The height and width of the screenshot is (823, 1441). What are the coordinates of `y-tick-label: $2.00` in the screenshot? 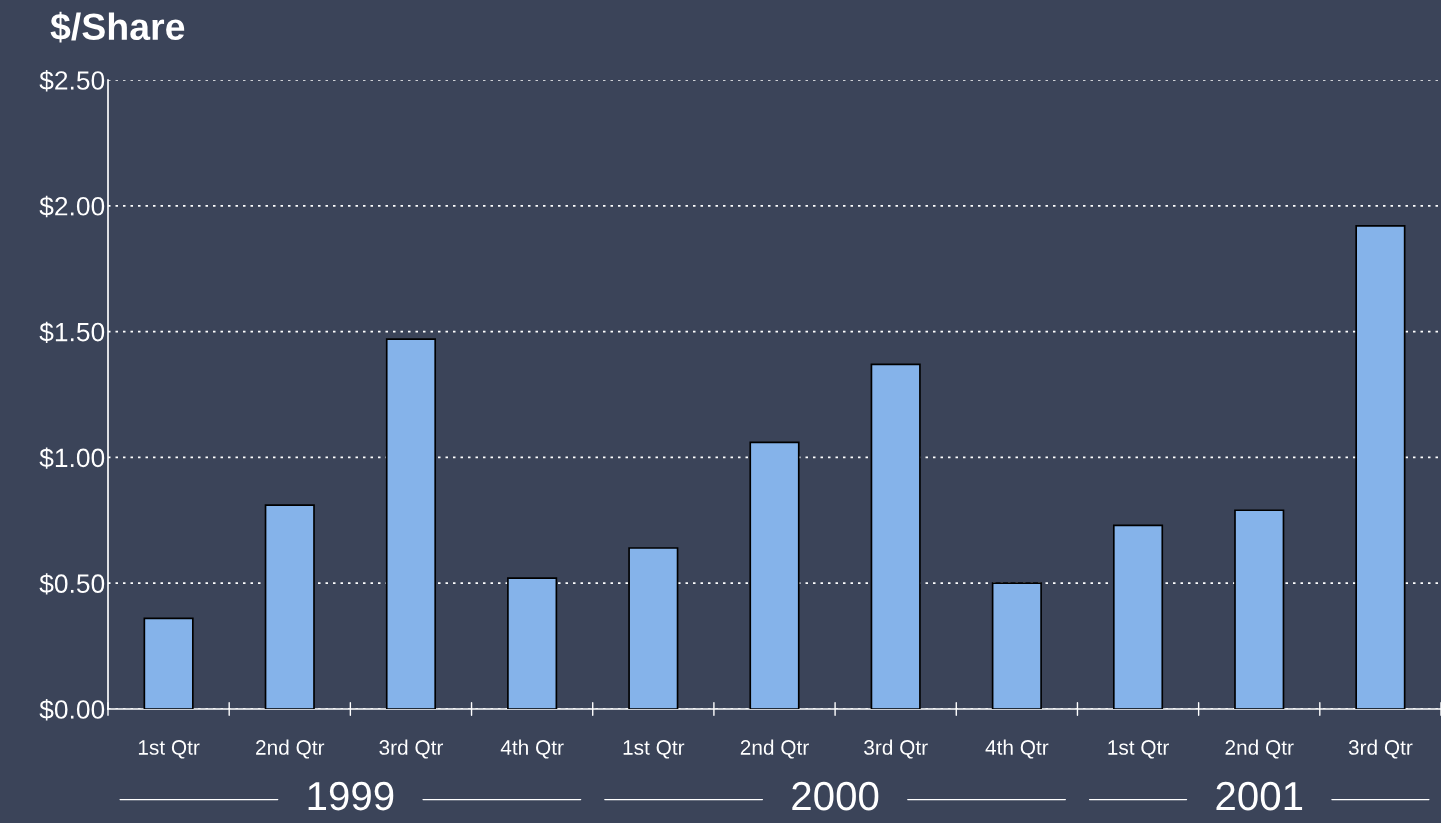 It's located at (72, 206).